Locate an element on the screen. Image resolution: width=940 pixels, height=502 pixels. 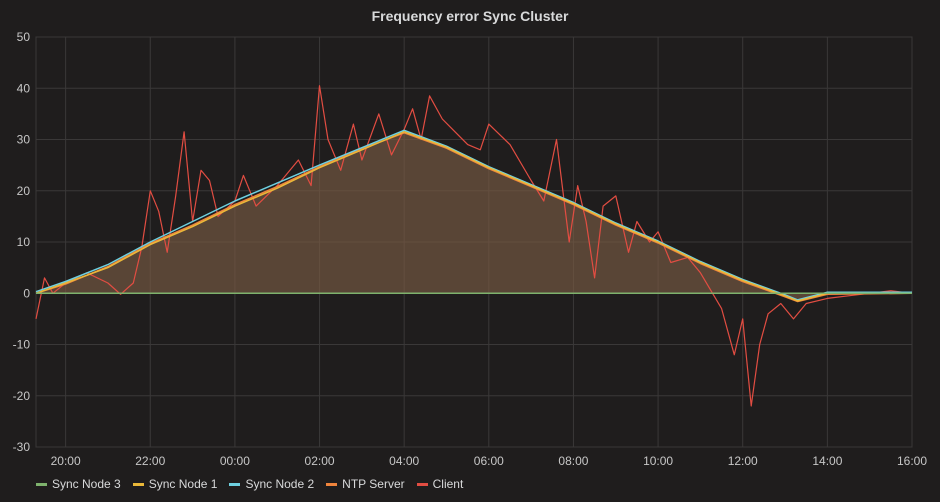
legend-item-client: Client is located at coordinates (440, 484).